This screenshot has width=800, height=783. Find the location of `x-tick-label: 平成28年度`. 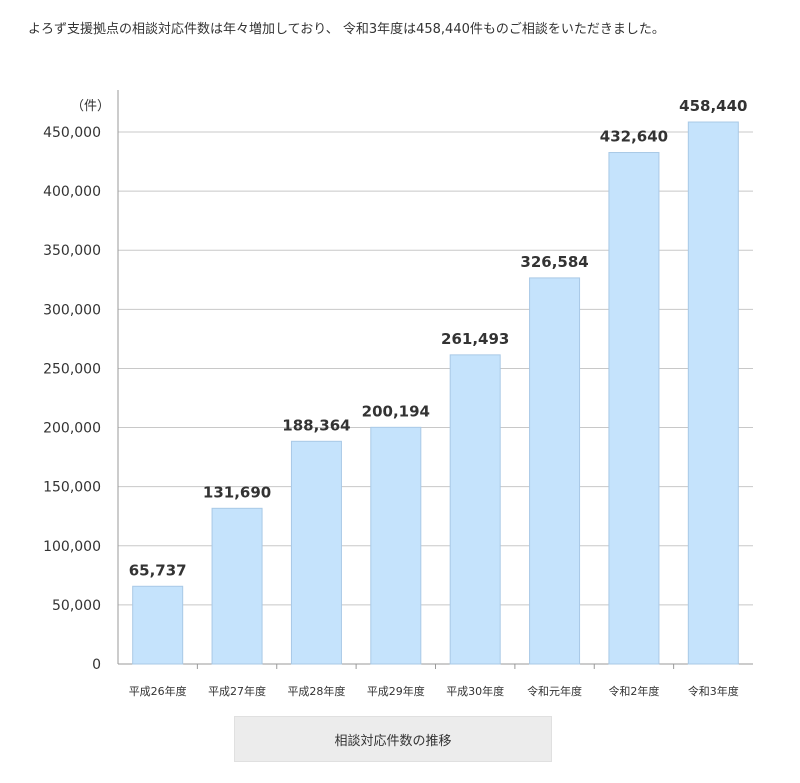

x-tick-label: 平成28年度 is located at coordinates (316, 691).